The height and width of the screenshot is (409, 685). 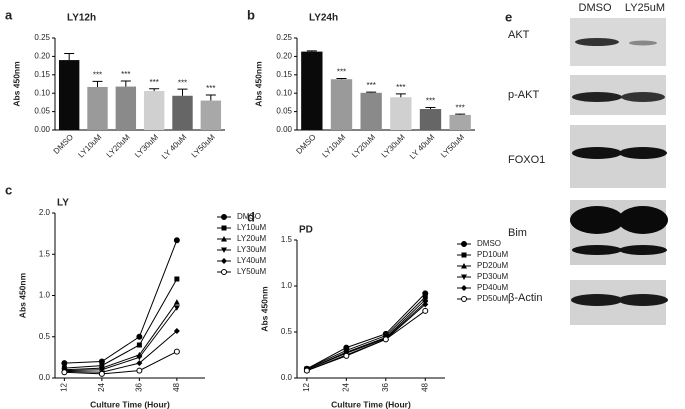 I want to click on x-tick-label: DMSO, so click(x=305, y=144).